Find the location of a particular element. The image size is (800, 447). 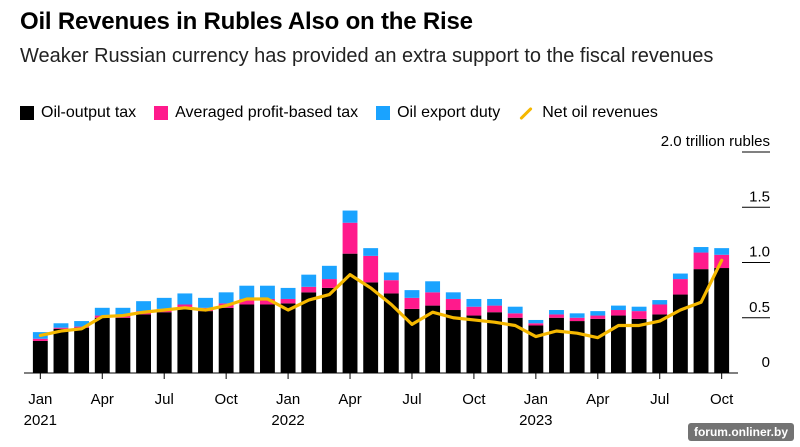

legend-label-oil-output-tax: Oil-output tax is located at coordinates (89, 112).